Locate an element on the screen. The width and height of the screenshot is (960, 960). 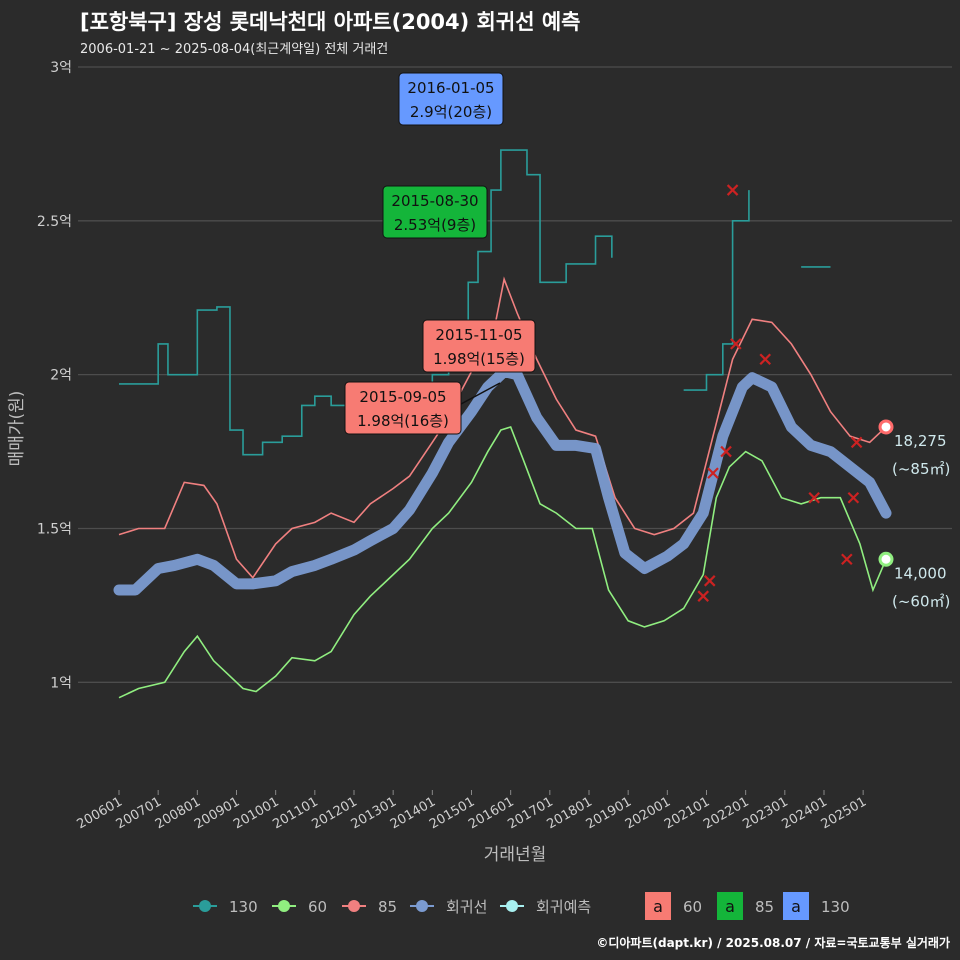
legend-label: 회귀예측 is located at coordinates (563, 907).